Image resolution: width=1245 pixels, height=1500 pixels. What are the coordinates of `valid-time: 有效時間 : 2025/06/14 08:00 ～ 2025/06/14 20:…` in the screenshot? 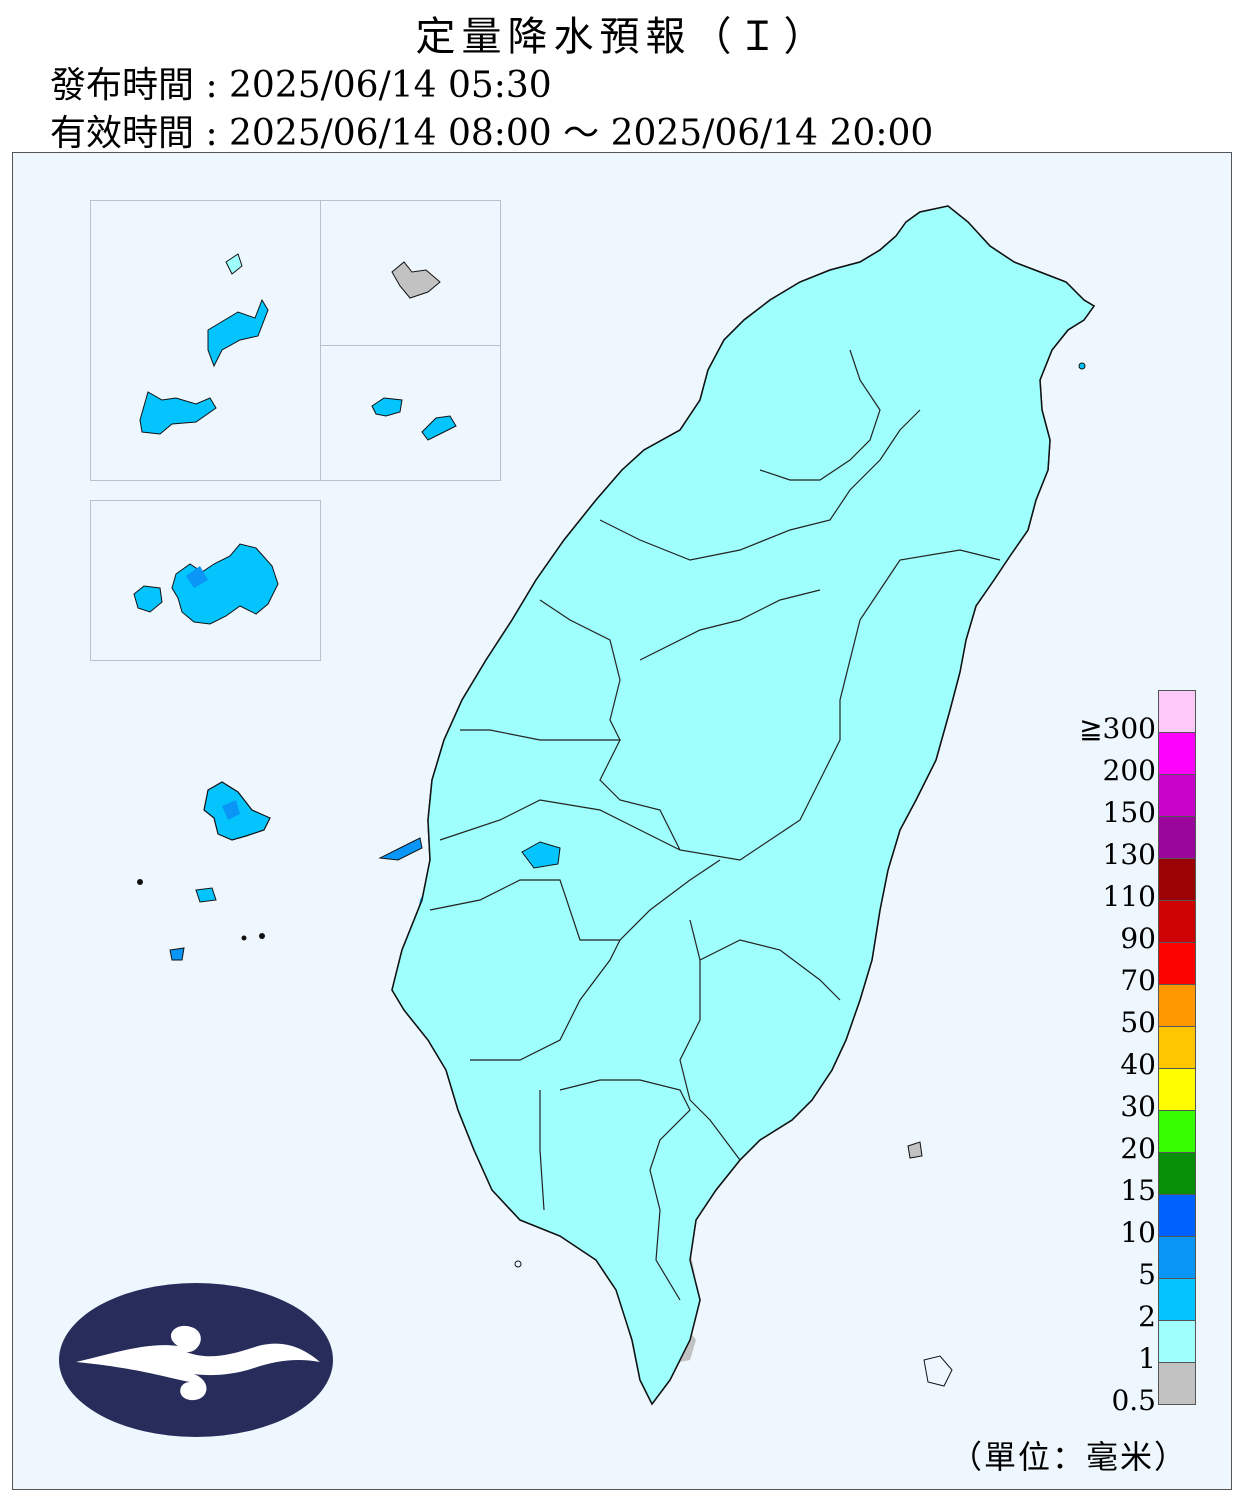 It's located at (492, 133).